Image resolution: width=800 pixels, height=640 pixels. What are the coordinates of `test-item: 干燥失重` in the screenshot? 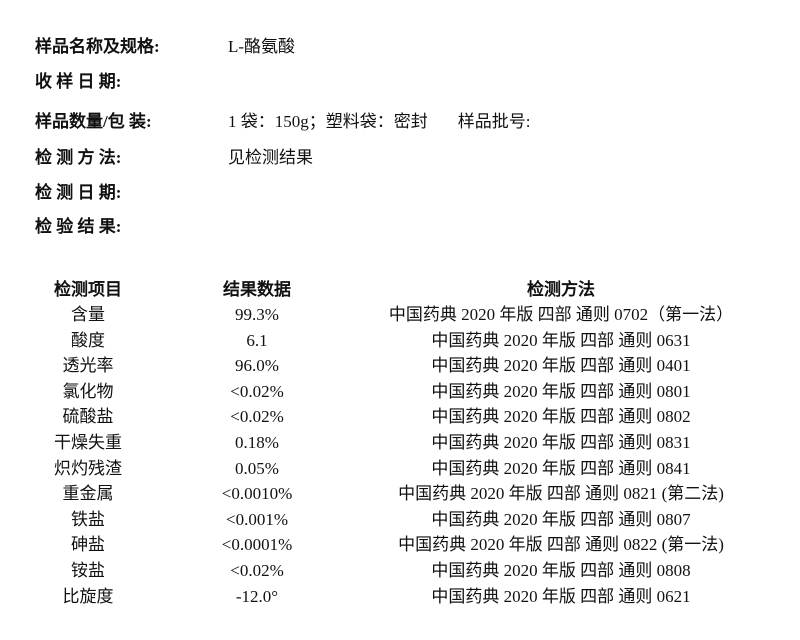 It's located at (88, 442).